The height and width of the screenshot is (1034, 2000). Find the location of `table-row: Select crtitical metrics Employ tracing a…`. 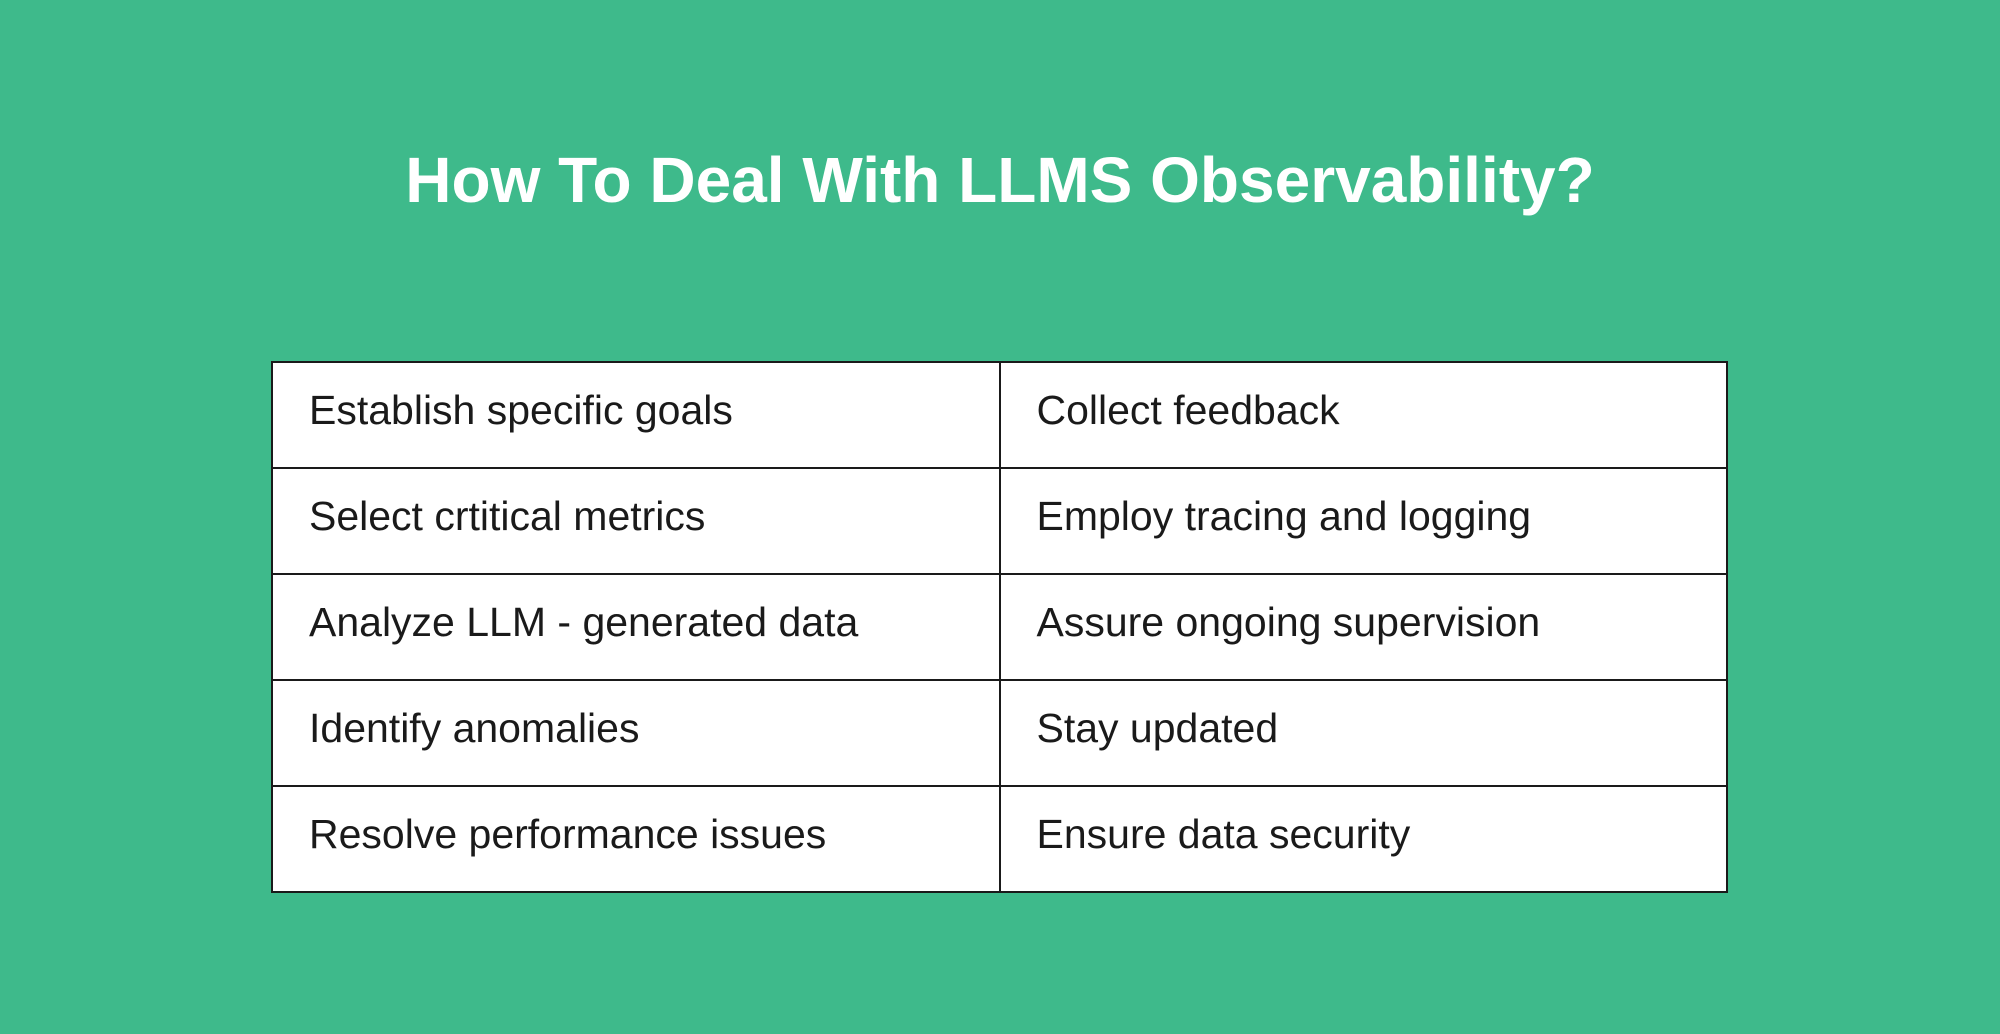

table-row: Select crtitical metrics Employ tracing a… is located at coordinates (999, 521).